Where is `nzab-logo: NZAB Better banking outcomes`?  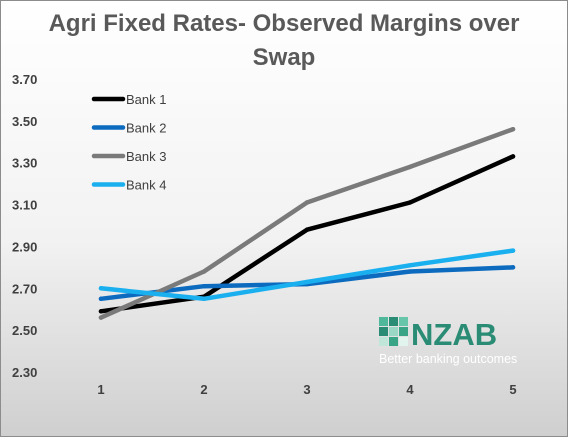
nzab-logo: NZAB Better banking outcomes is located at coordinates (448, 341).